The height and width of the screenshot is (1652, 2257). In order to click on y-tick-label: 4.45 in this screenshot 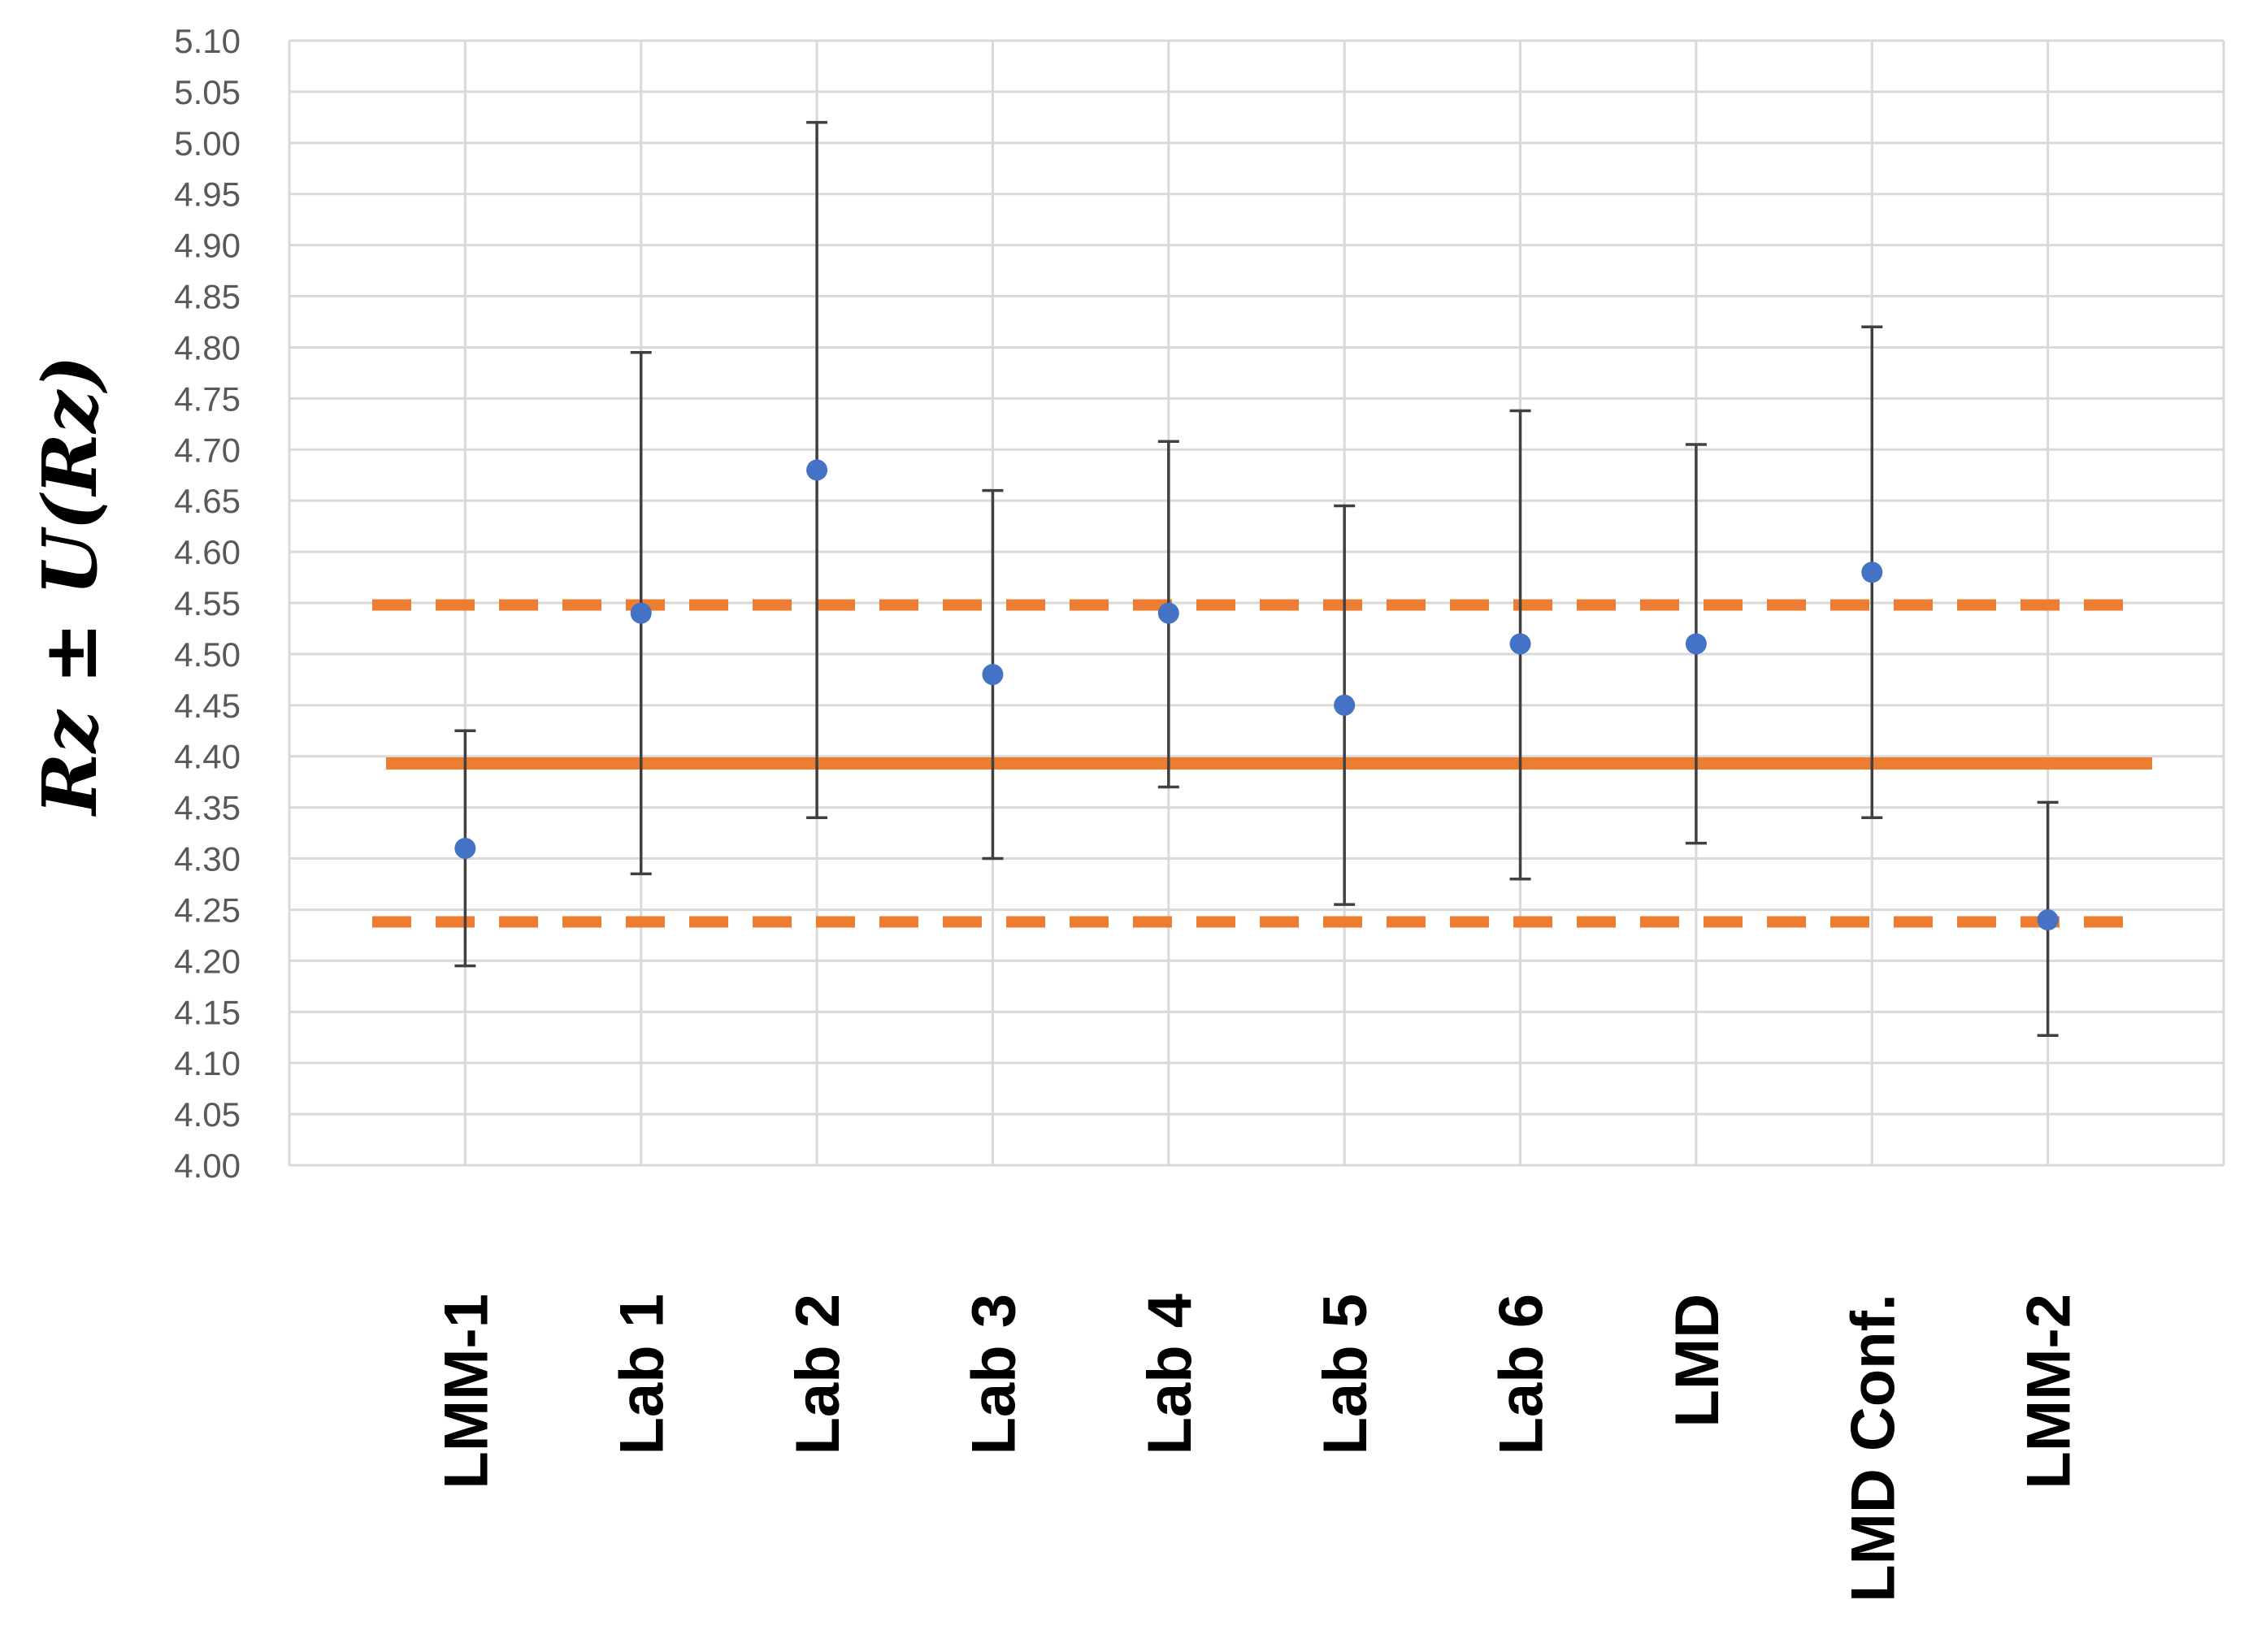, I will do `click(207, 706)`.